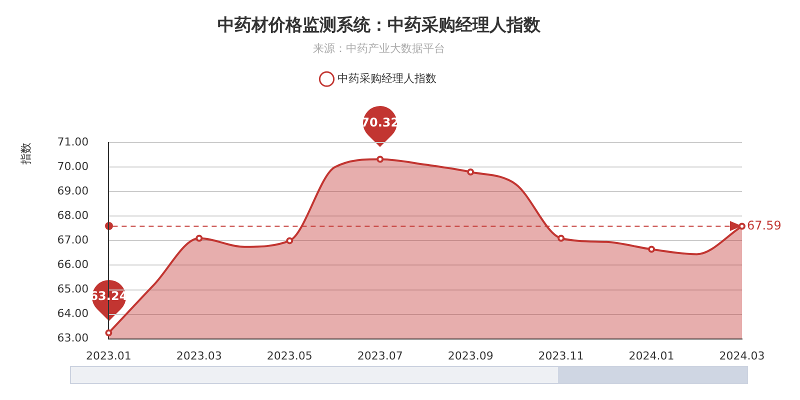 This screenshot has width=800, height=400. What do you see at coordinates (73, 313) in the screenshot?
I see `y-tick-label: 64.00` at bounding box center [73, 313].